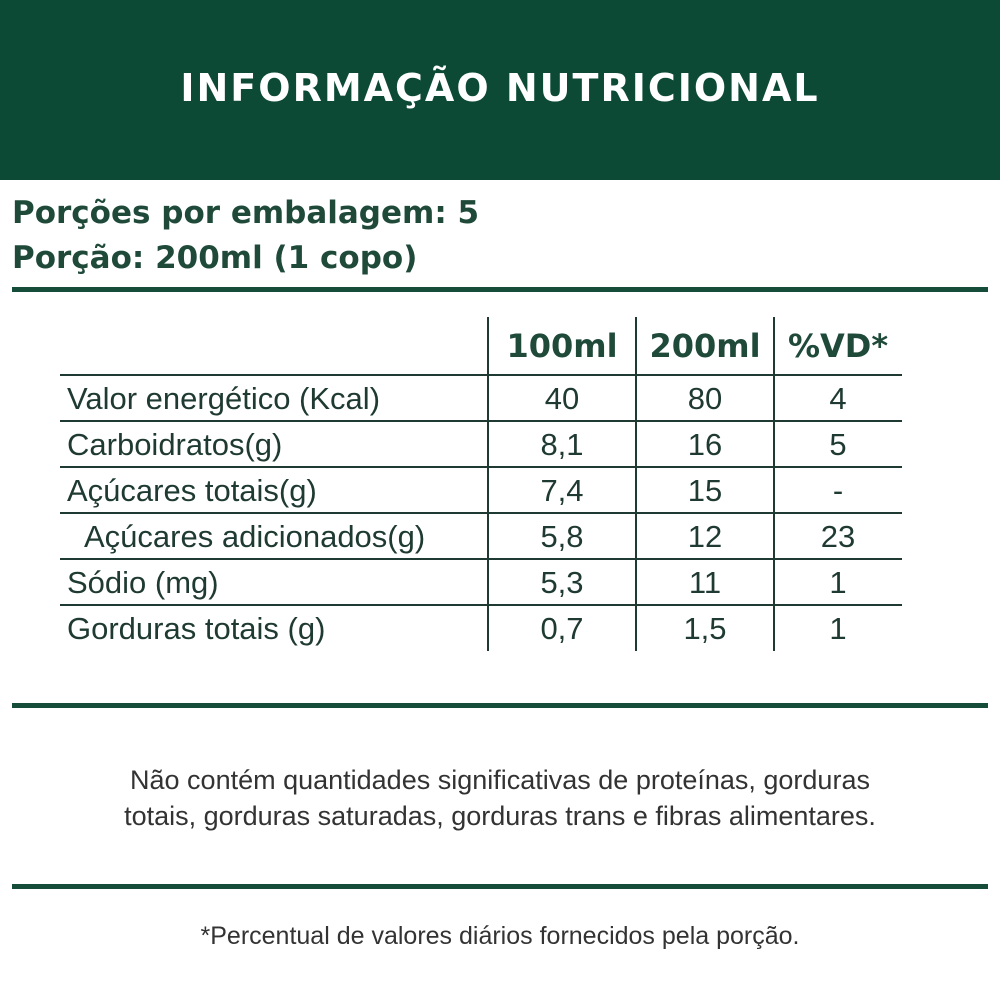 This screenshot has height=1000, width=1000. I want to click on header-100ml: 100ml, so click(562, 346).